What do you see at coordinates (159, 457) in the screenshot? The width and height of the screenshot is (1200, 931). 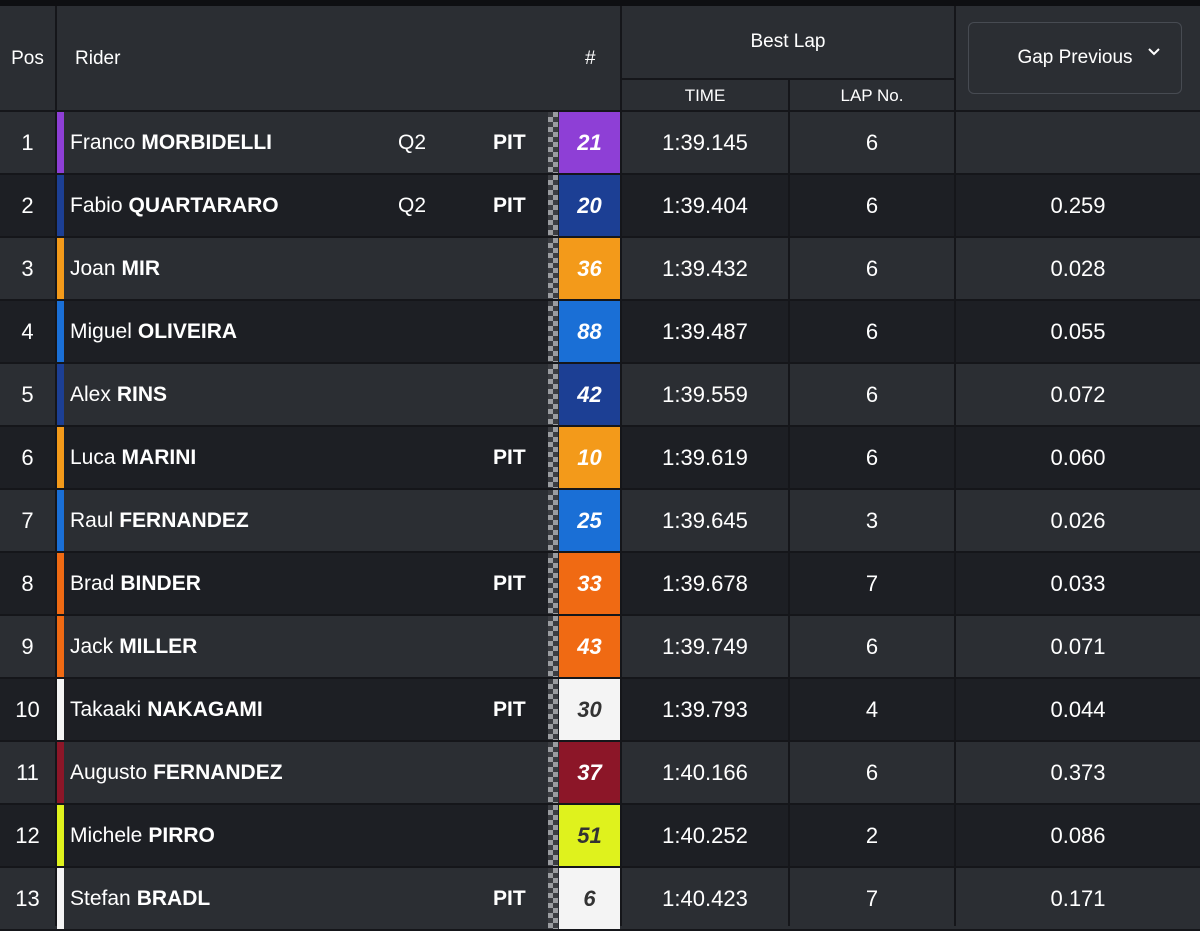 I see `rider-last-name: MARINI` at bounding box center [159, 457].